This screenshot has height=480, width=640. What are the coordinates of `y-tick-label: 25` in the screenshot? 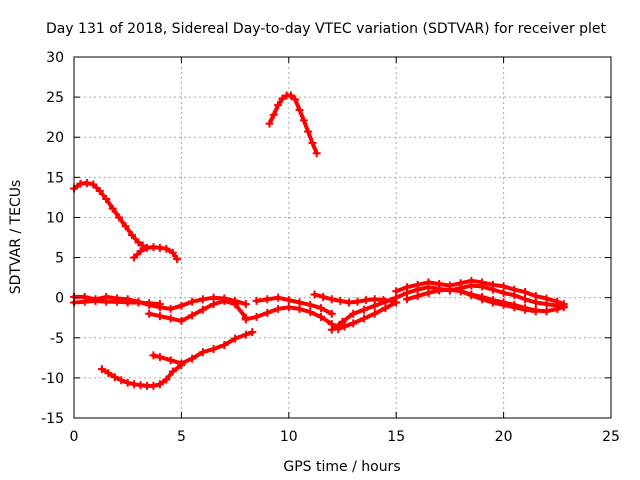 It's located at (55, 98).